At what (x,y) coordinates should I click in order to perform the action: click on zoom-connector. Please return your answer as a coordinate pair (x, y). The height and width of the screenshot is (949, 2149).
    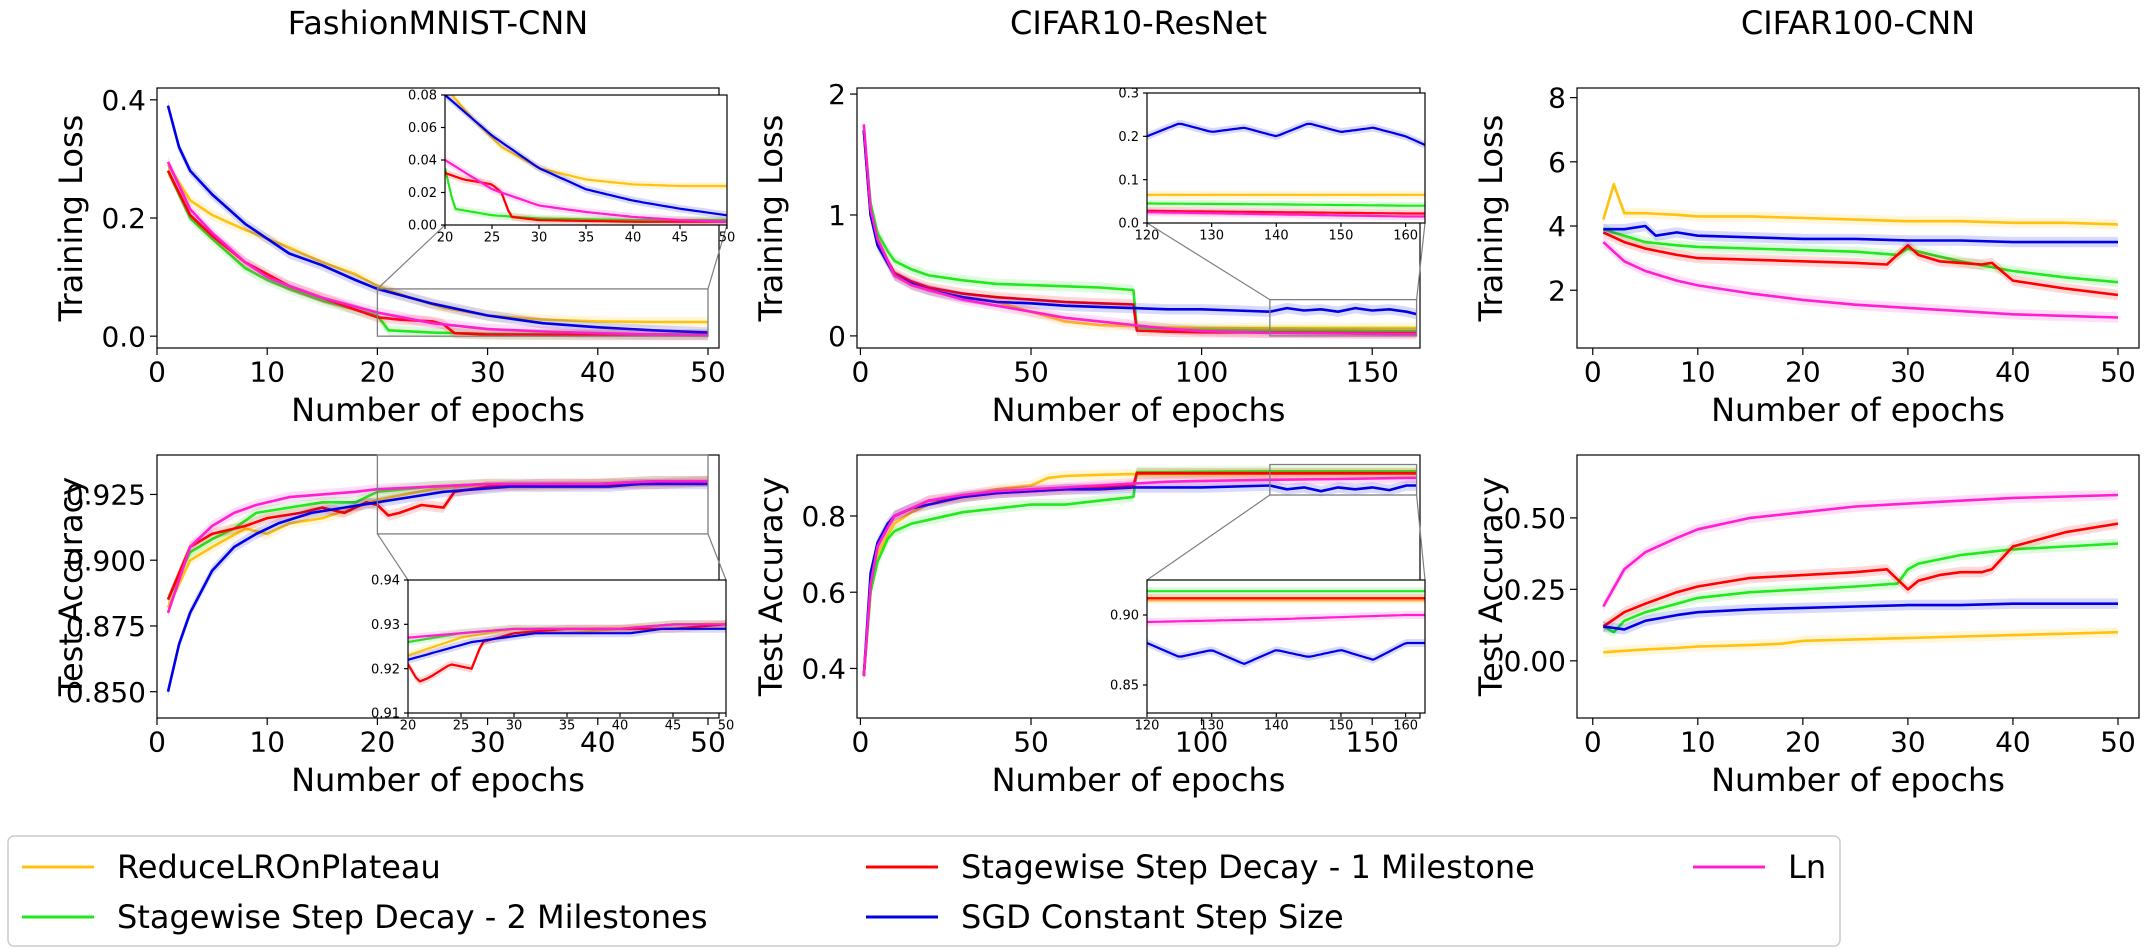
    Looking at the image, I should click on (411, 257).